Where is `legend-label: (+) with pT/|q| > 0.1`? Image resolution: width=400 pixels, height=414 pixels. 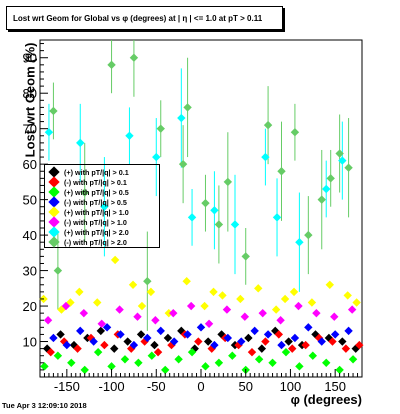 legend-label: (+) with pT/|q| > 0.1 is located at coordinates (96, 172).